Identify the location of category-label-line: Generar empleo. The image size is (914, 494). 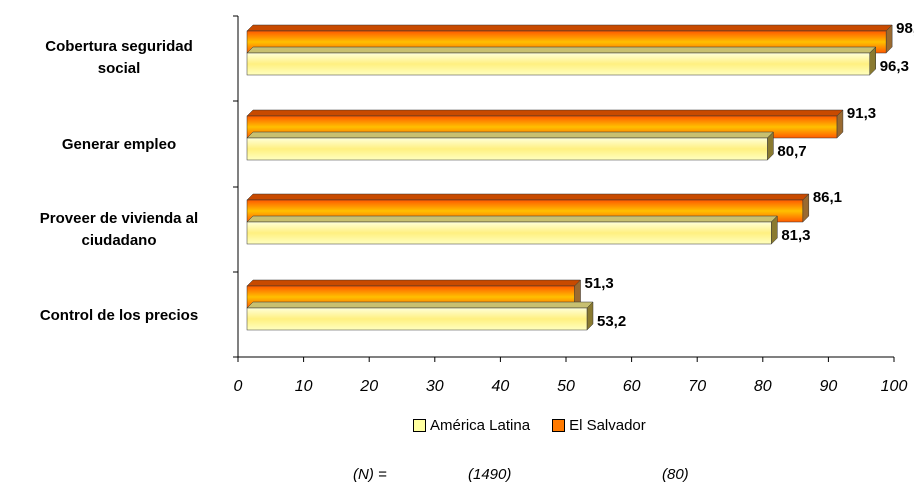
(119, 144).